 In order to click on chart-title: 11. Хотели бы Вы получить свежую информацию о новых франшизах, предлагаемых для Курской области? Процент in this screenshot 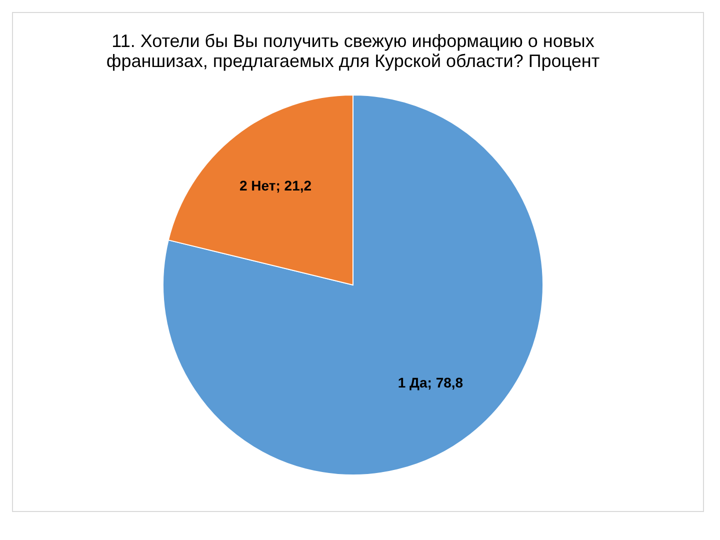, I will do `click(353, 51)`.